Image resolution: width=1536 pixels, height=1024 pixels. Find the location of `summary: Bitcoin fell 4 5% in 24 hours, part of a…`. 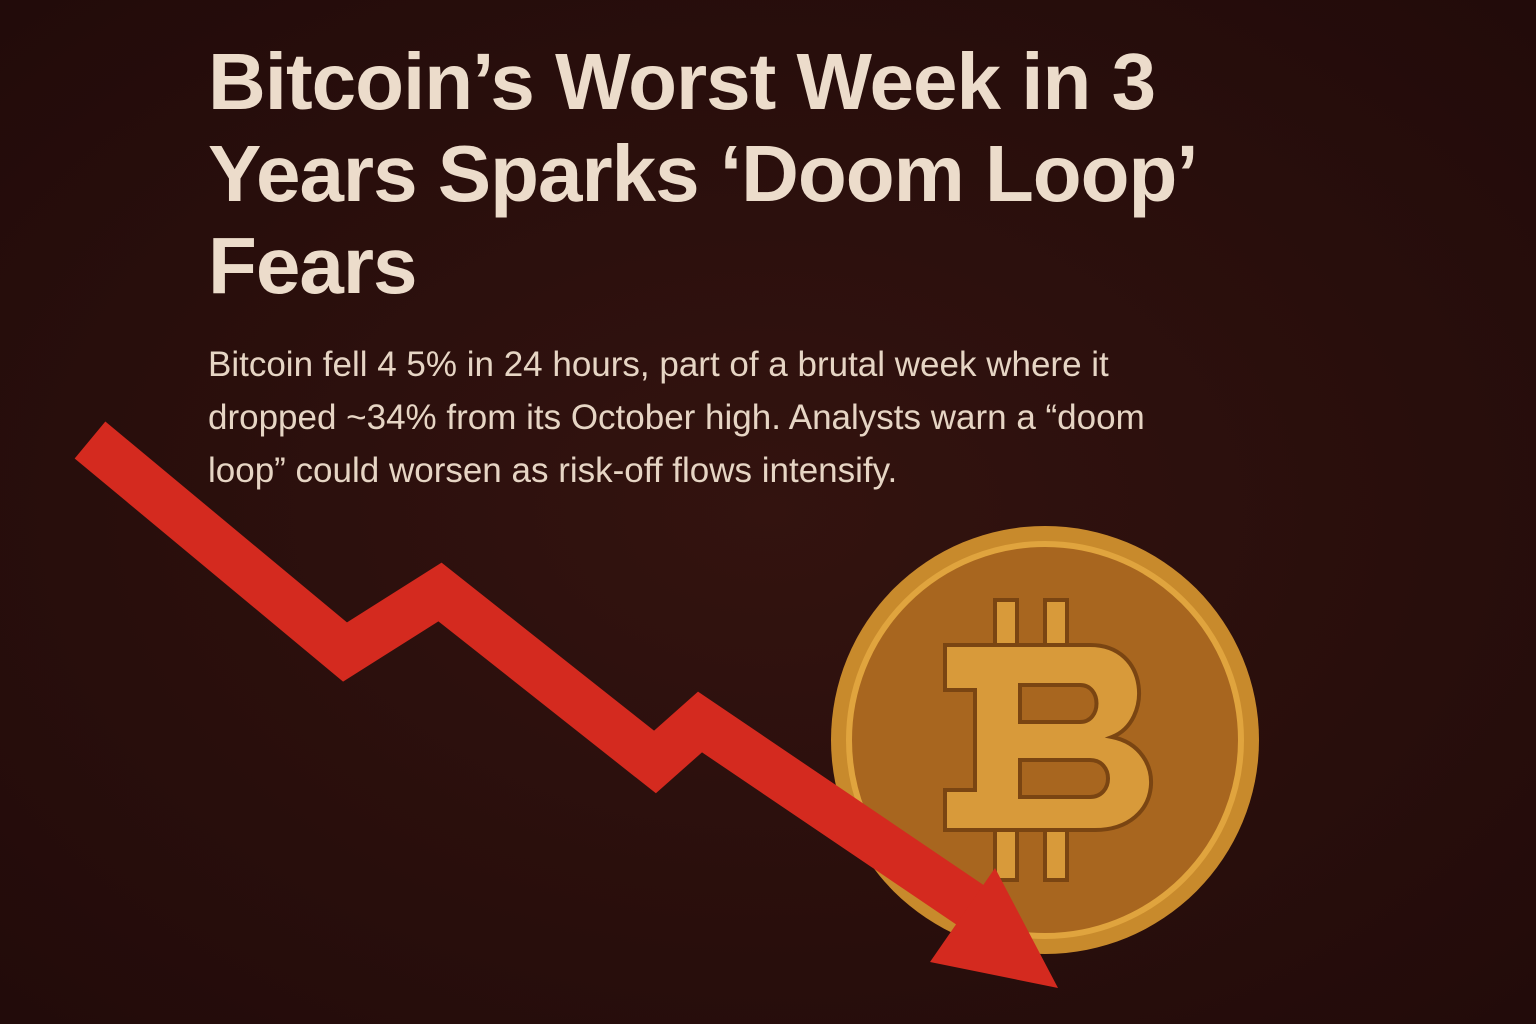

summary: Bitcoin fell 4 5% in 24 hours, part of a… is located at coordinates (676, 417).